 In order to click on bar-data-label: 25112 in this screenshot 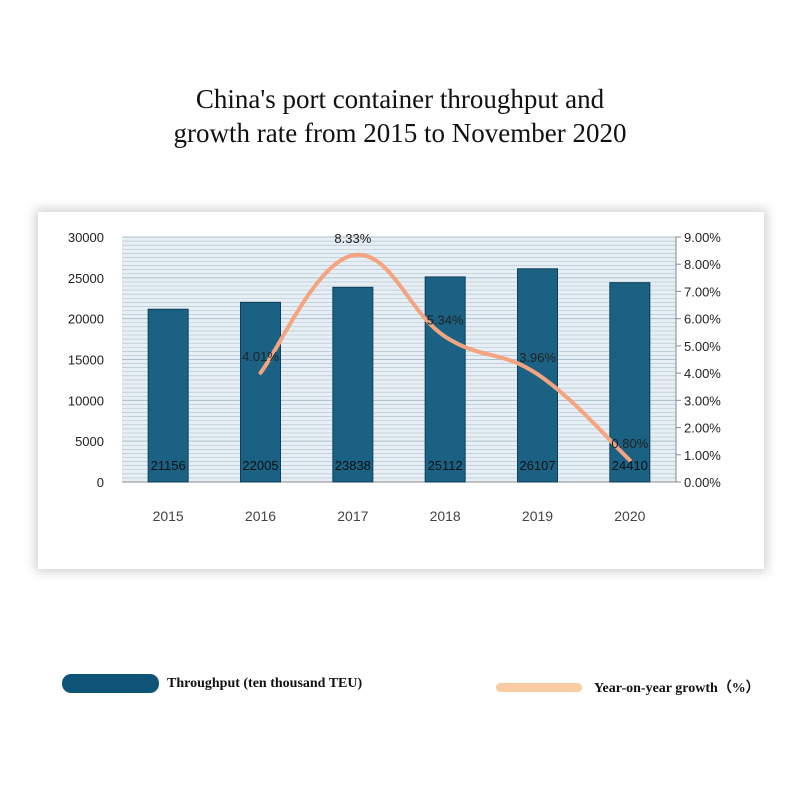, I will do `click(445, 465)`.